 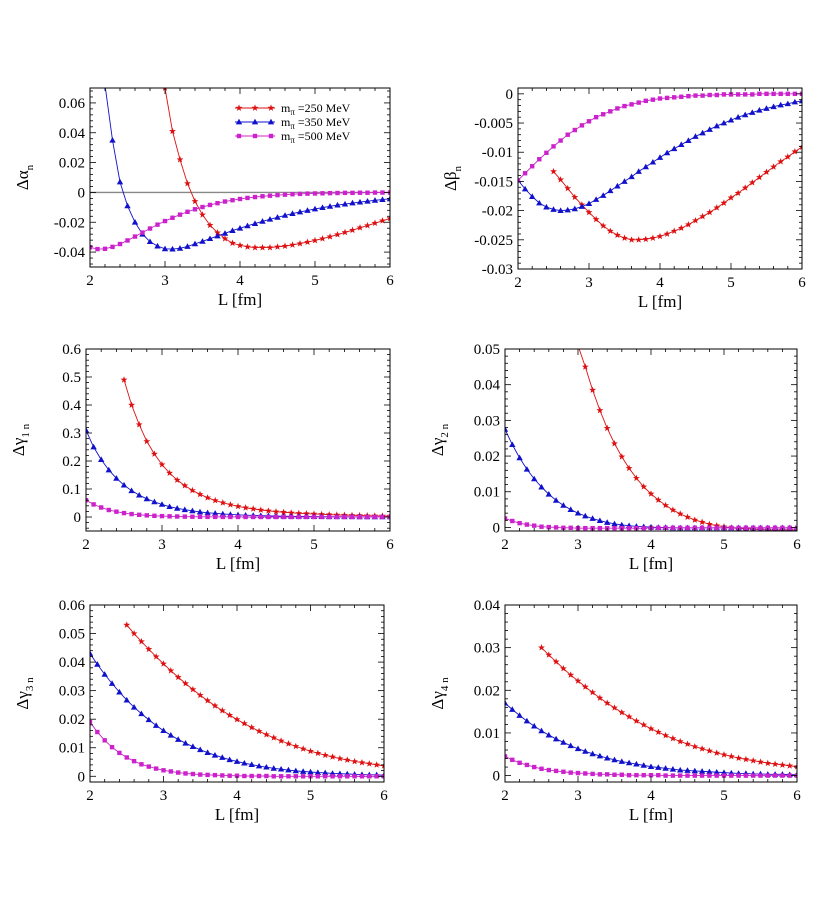 What do you see at coordinates (676, 193) in the screenshot?
I see `series-m250` at bounding box center [676, 193].